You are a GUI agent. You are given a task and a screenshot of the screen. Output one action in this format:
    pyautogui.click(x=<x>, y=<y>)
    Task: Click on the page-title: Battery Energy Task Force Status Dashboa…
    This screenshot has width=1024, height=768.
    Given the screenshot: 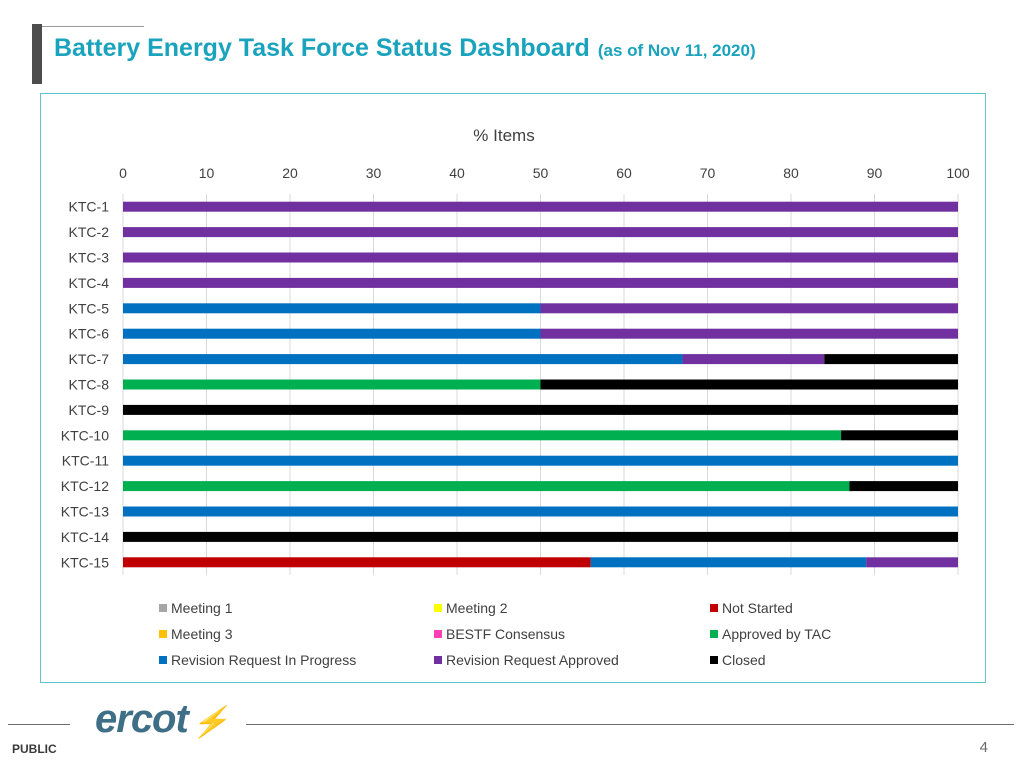 What is the action you would take?
    pyautogui.click(x=405, y=48)
    